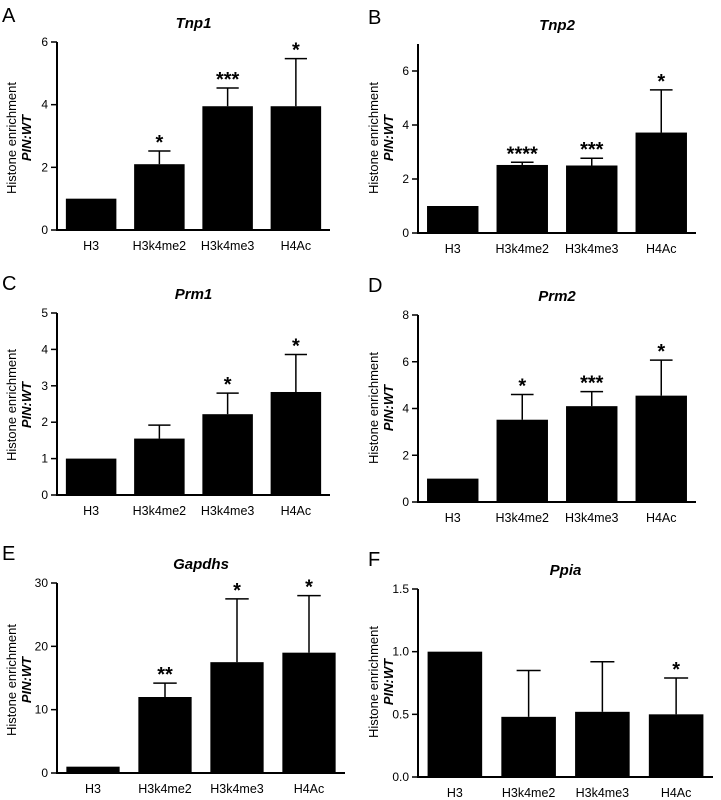 This screenshot has height=800, width=721. I want to click on y-tick-label: 1.5, so click(400, 589).